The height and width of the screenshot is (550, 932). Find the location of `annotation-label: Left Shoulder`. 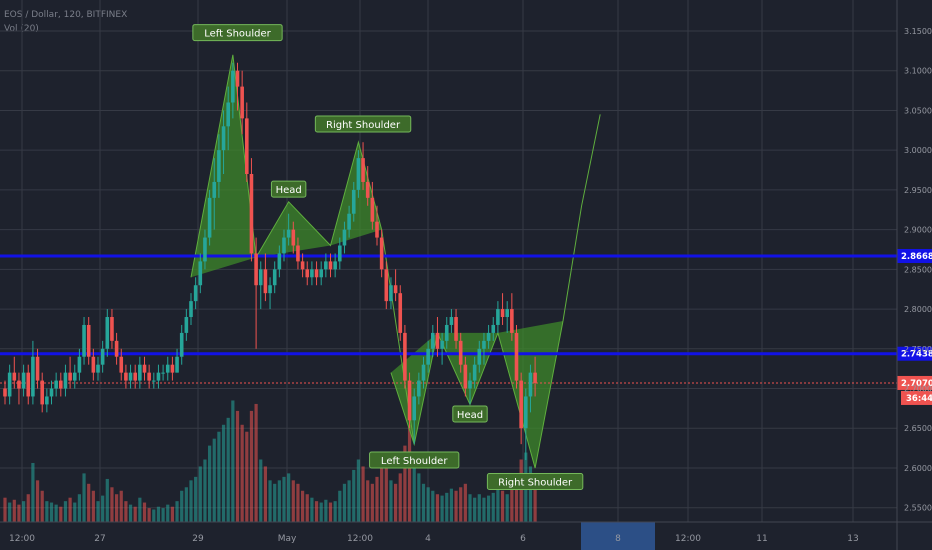

annotation-label: Left Shoulder is located at coordinates (414, 460).